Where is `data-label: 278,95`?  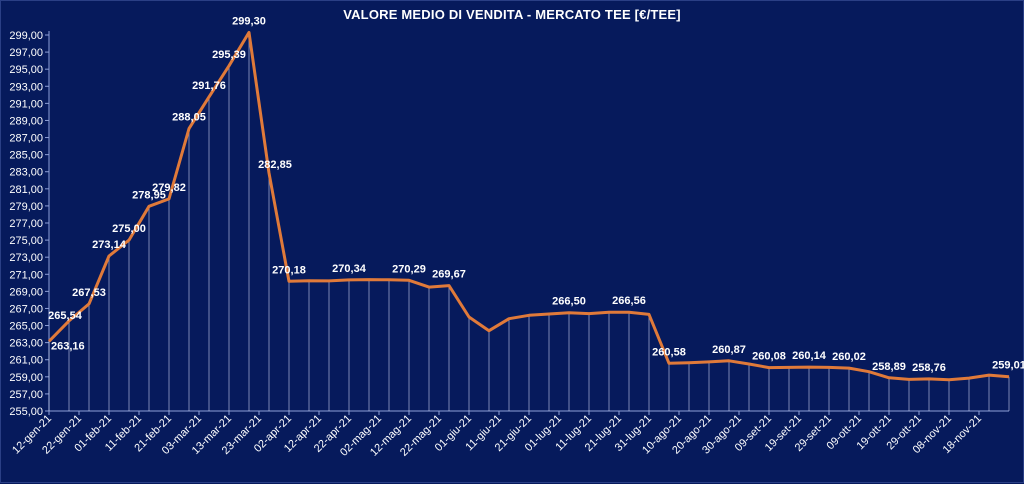
data-label: 278,95 is located at coordinates (149, 195).